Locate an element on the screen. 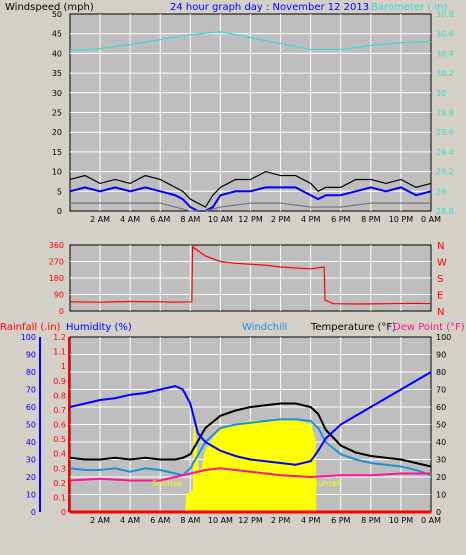 Image resolution: width=466 pixels, height=555 pixels. windspeed-label: Windspeed (mph) is located at coordinates (49, 7).